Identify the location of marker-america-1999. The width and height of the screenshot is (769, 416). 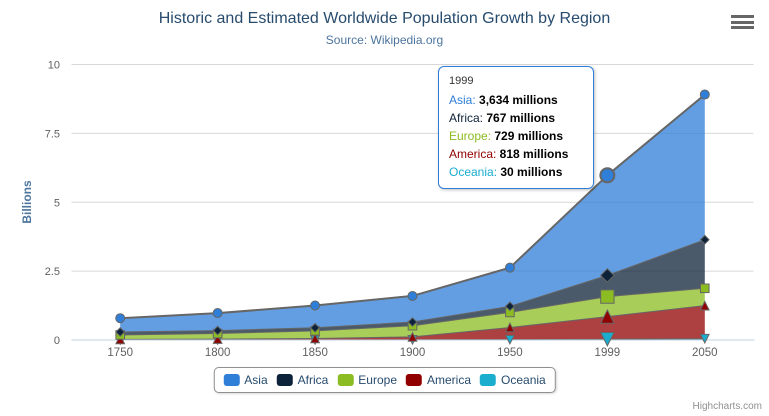
(607, 316).